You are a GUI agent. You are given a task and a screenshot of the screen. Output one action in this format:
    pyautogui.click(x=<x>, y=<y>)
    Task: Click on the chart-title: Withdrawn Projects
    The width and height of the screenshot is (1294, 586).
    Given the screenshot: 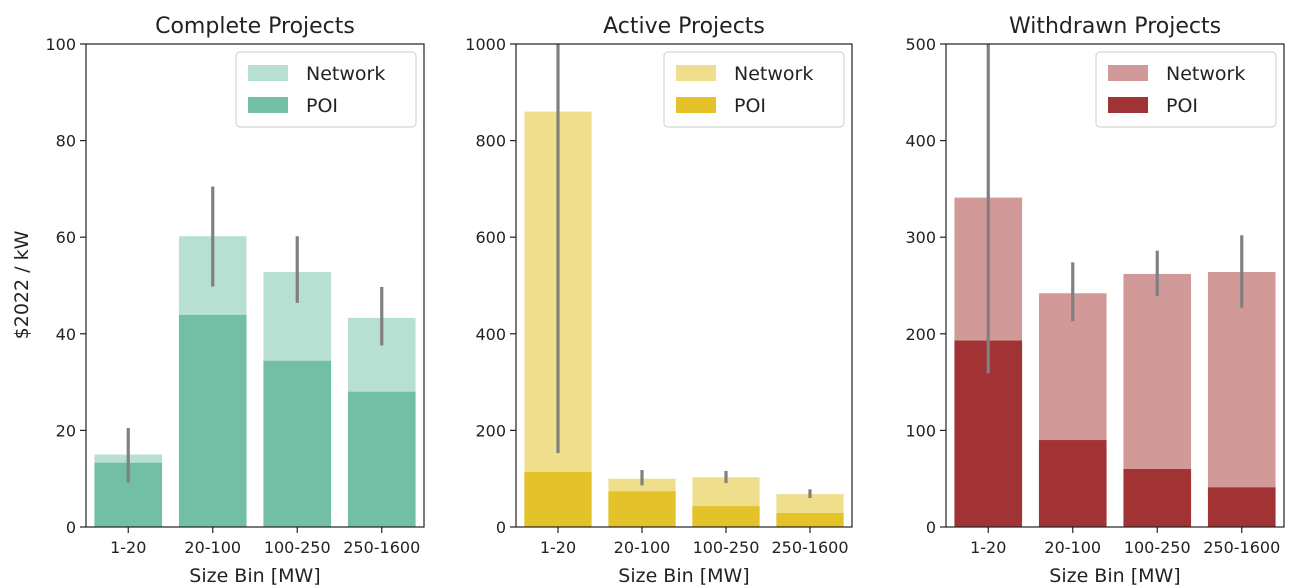 What is the action you would take?
    pyautogui.click(x=1115, y=26)
    